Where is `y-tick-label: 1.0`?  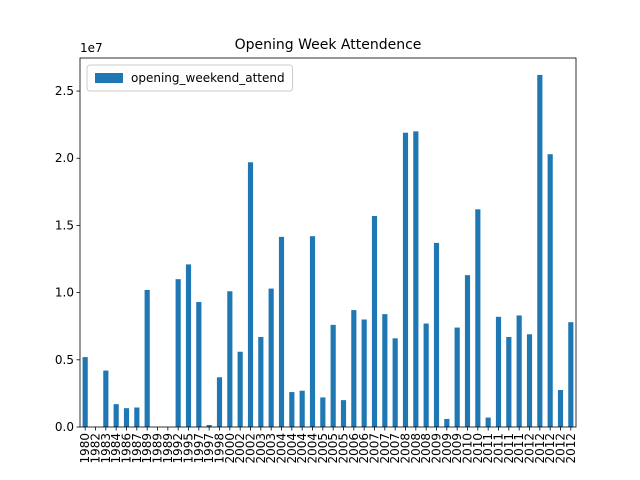 y-tick-label: 1.0 is located at coordinates (64, 293).